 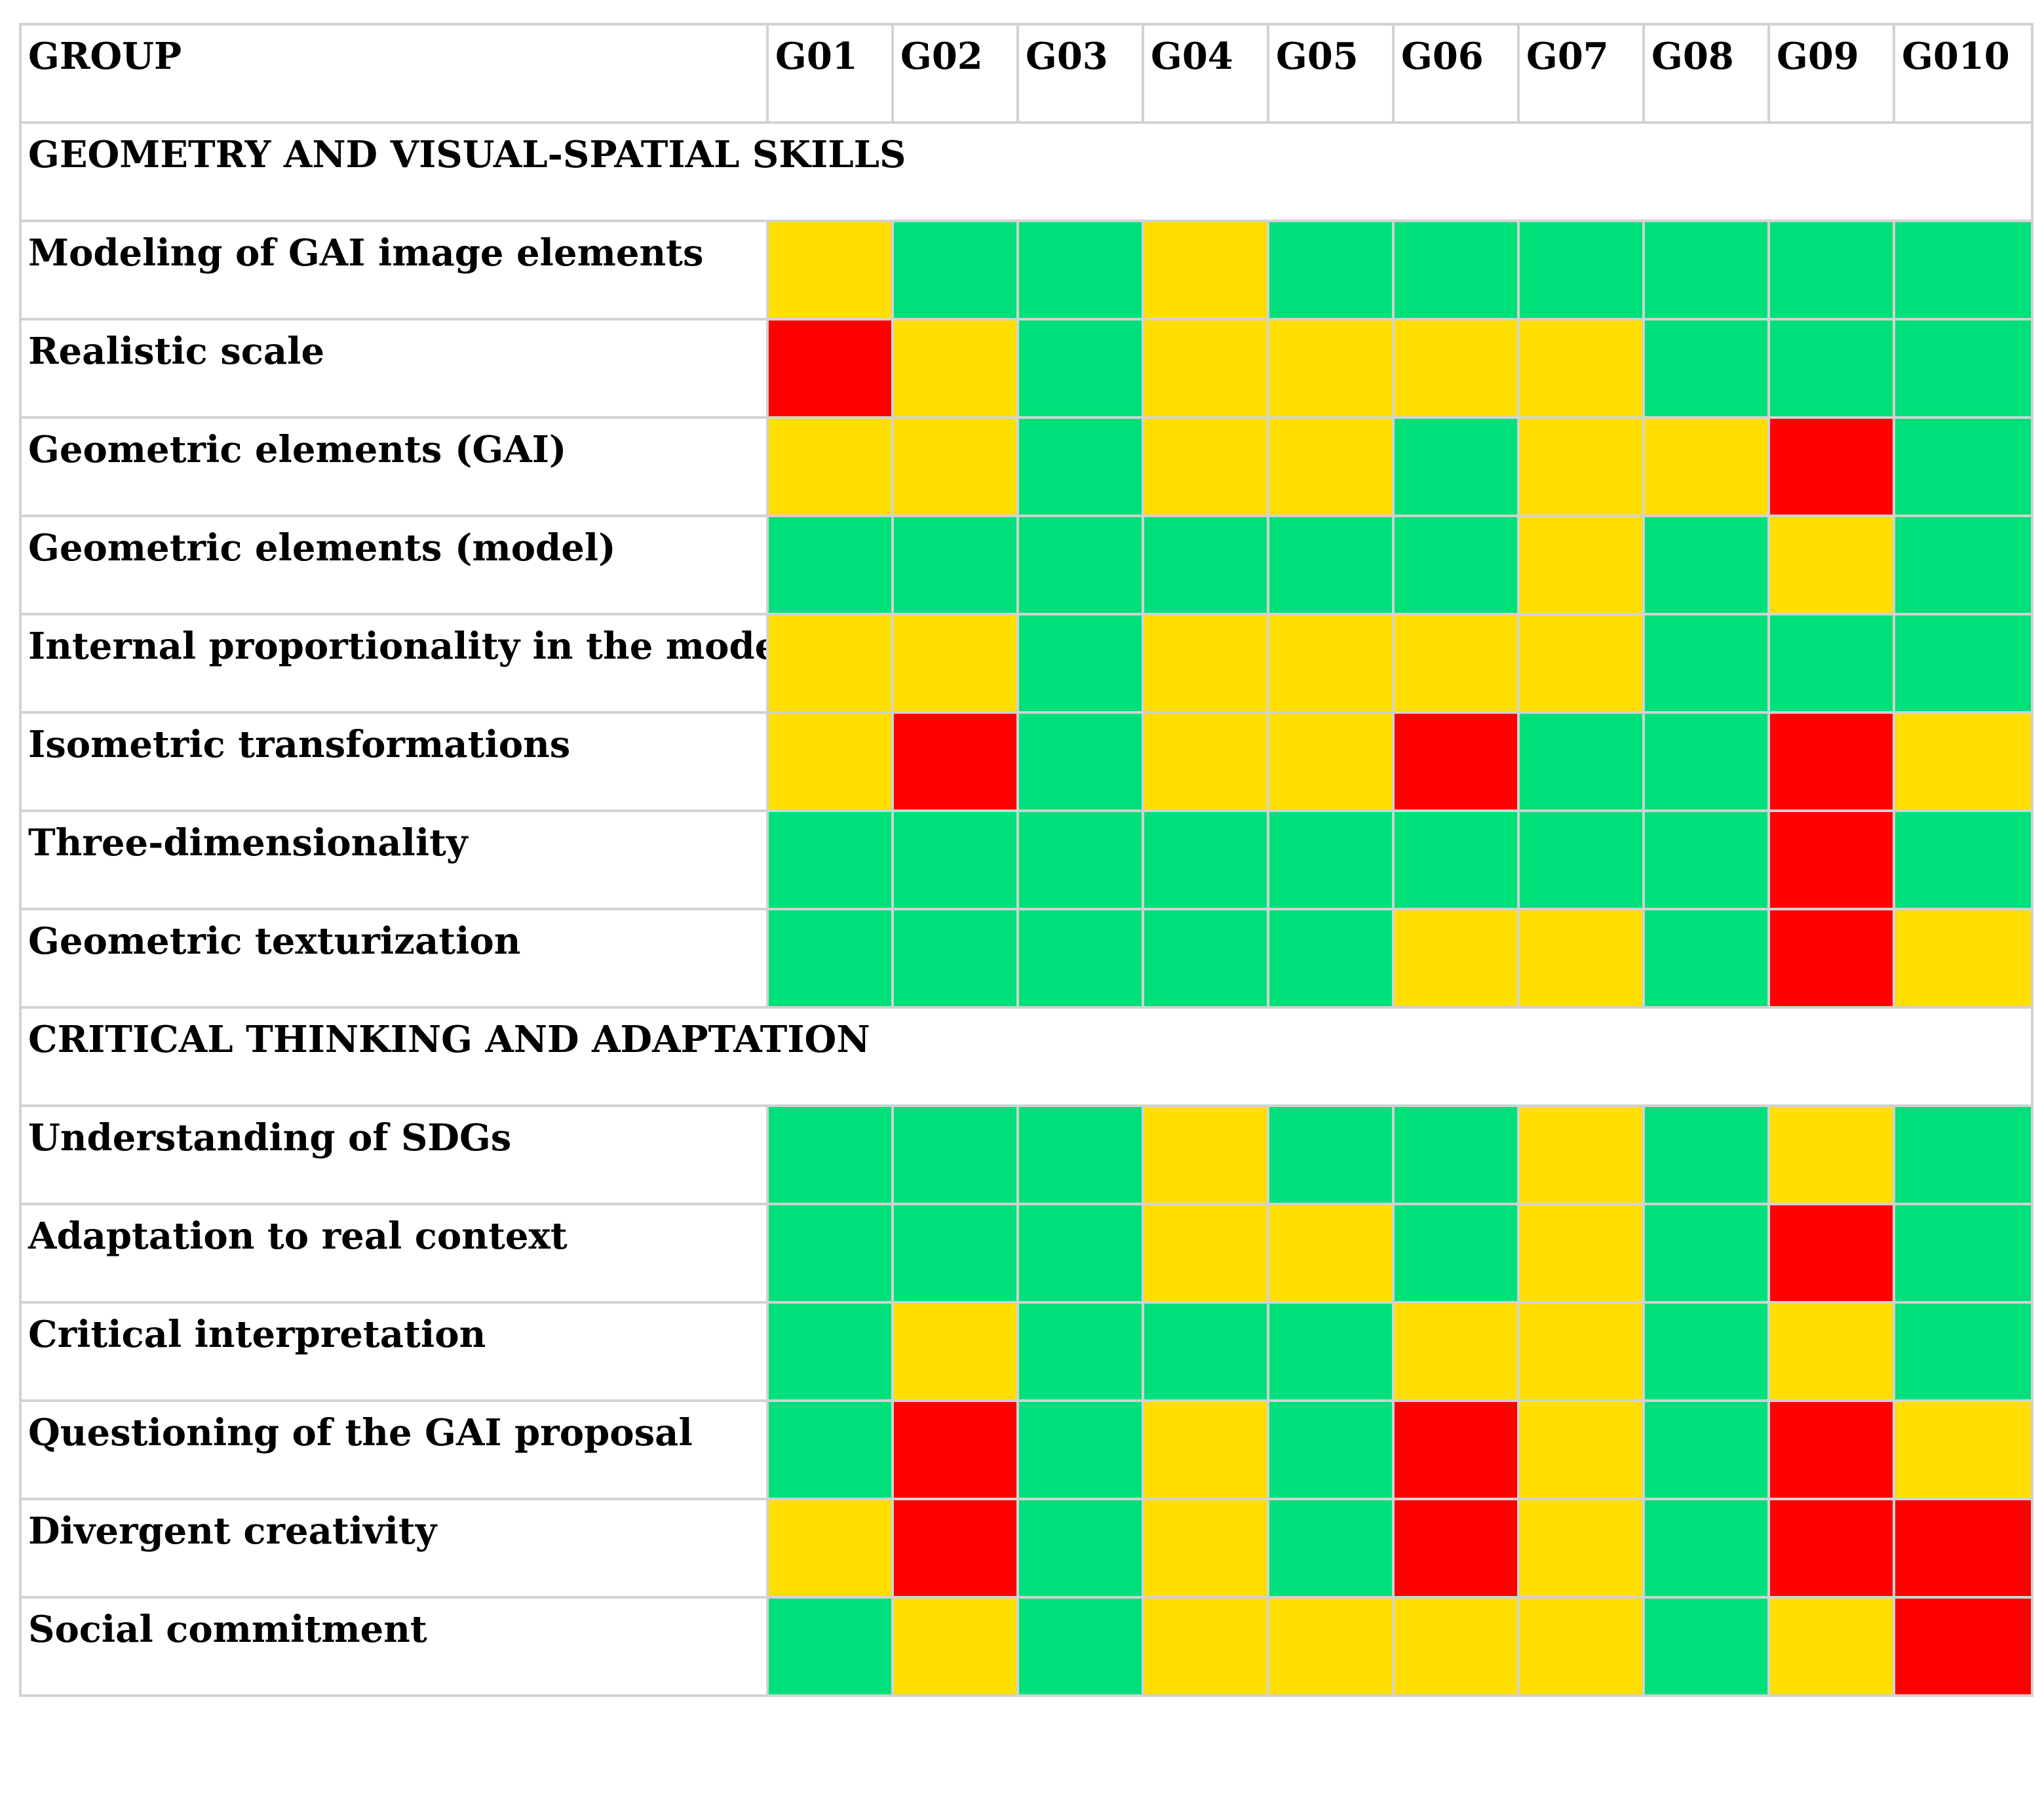 What do you see at coordinates (1026, 1449) in the screenshot?
I see `table-row: Questioning of the GAI proposal` at bounding box center [1026, 1449].